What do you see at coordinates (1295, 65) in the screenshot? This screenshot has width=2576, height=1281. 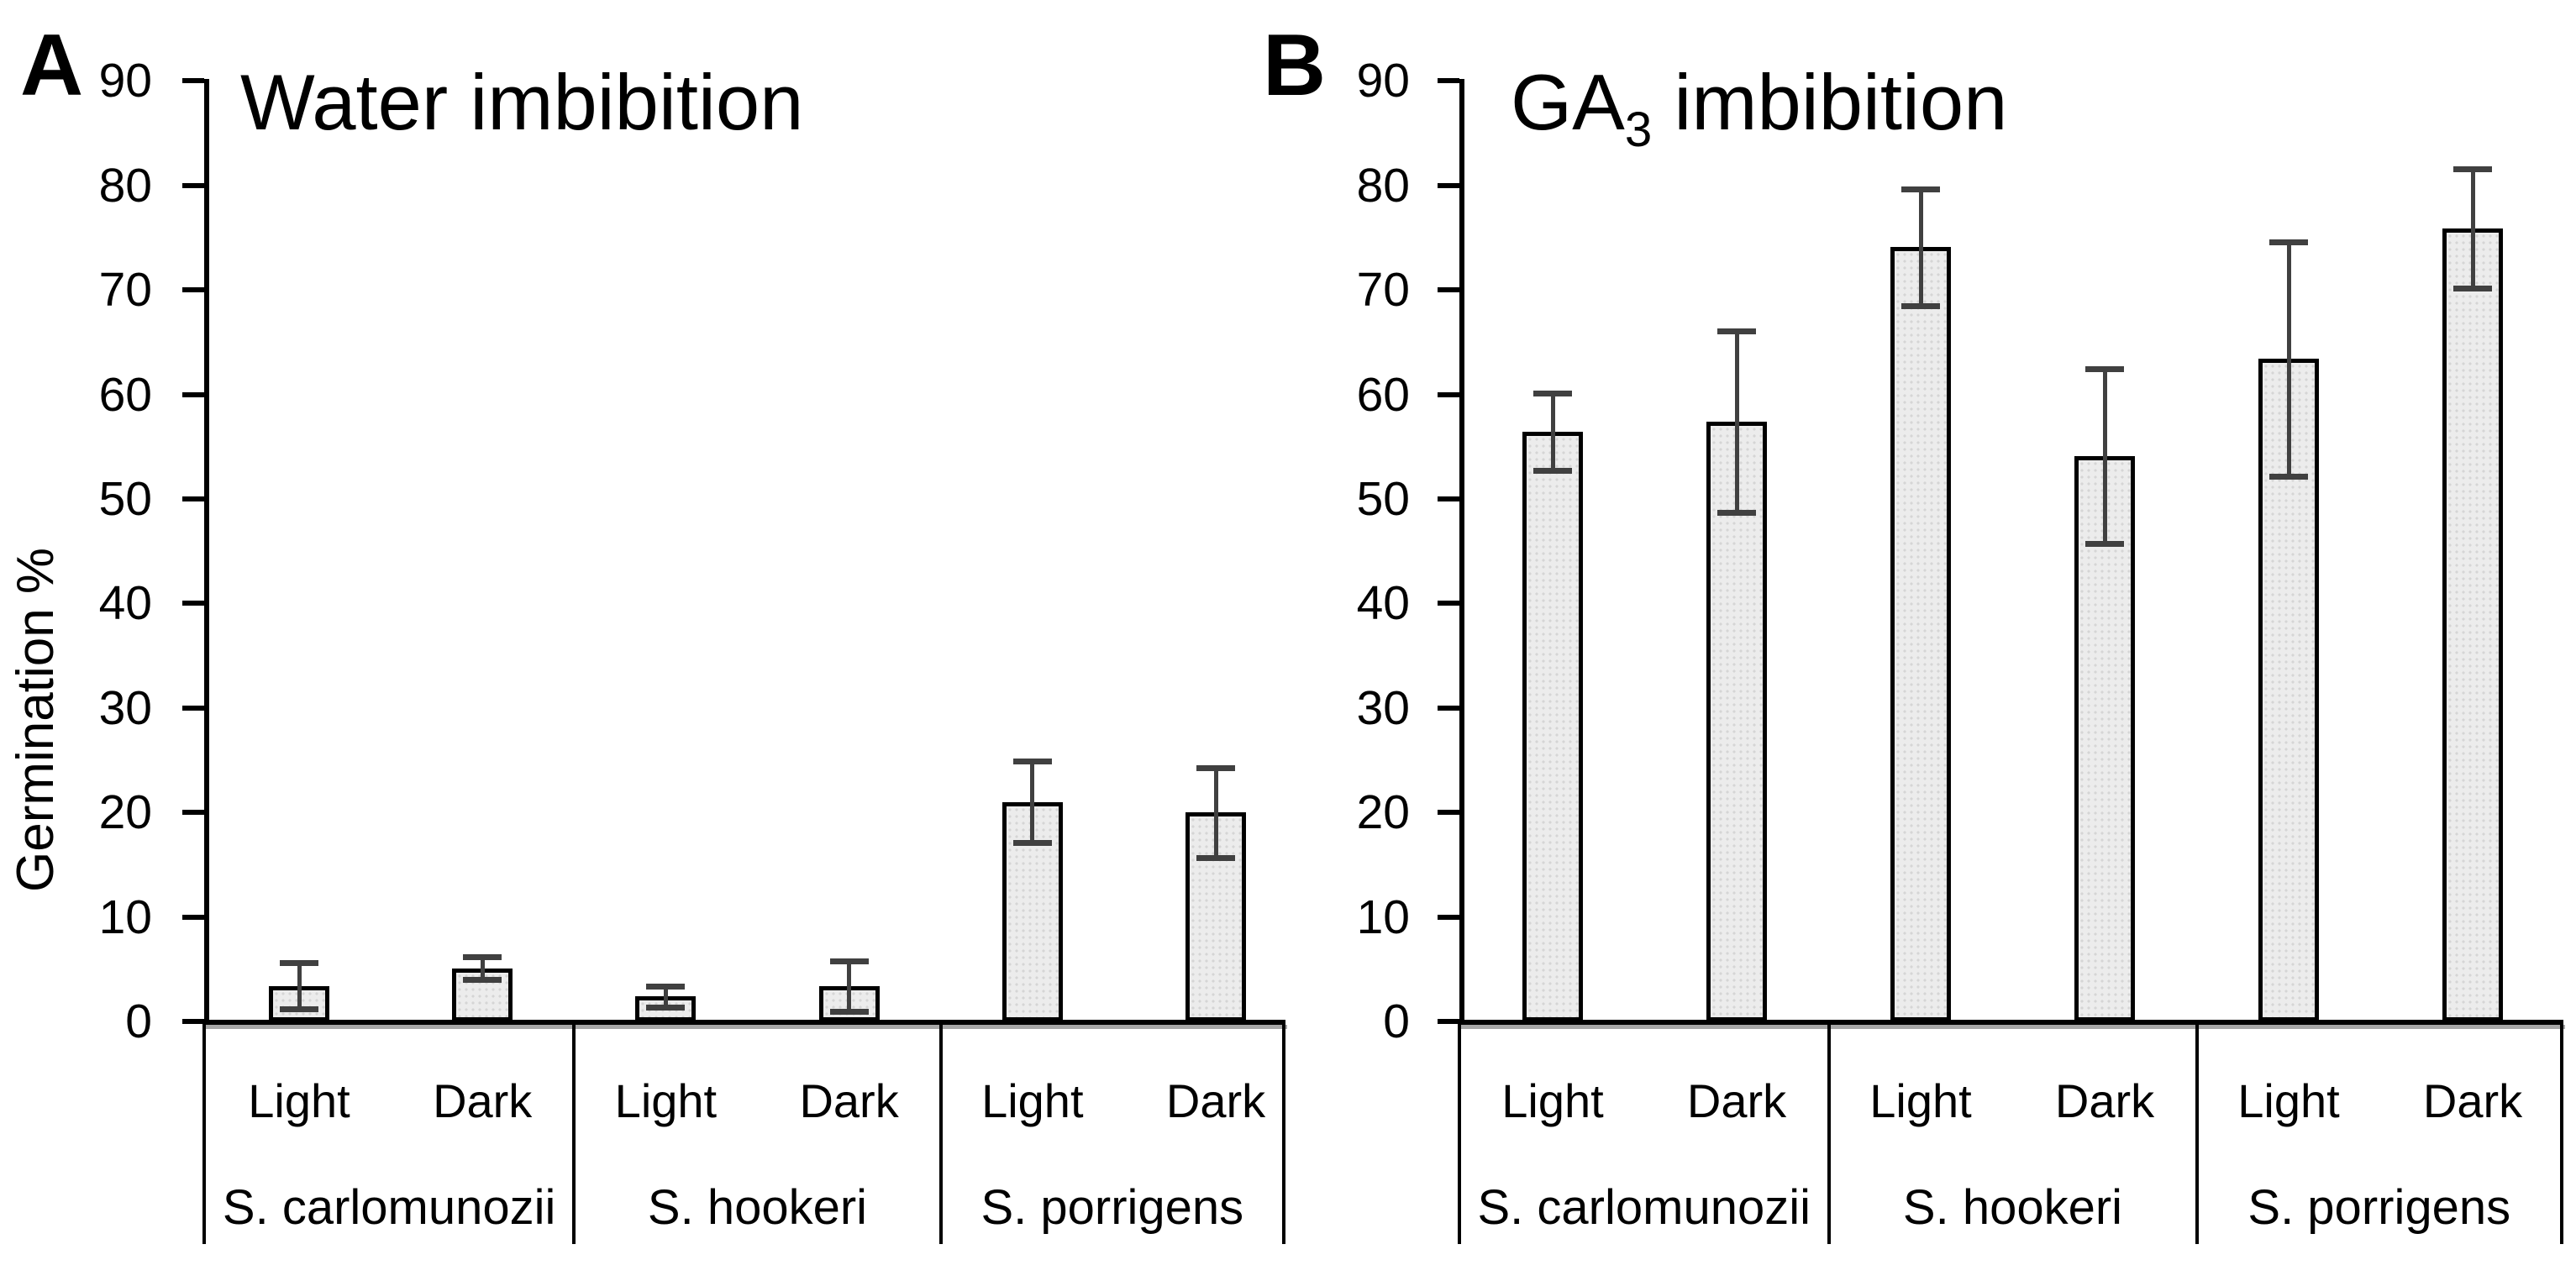 I see `panel-b-letter: B` at bounding box center [1295, 65].